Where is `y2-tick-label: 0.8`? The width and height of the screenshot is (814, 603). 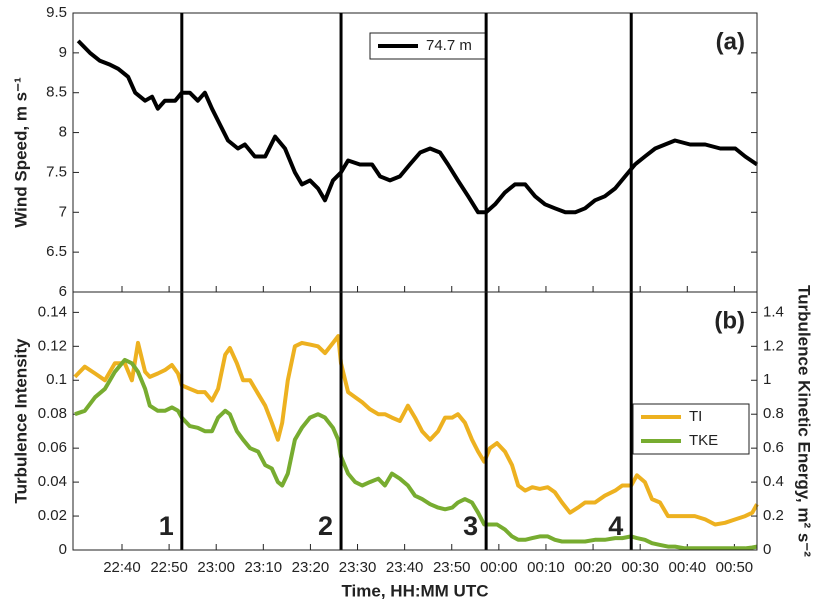 y2-tick-label: 0.8 is located at coordinates (773, 413).